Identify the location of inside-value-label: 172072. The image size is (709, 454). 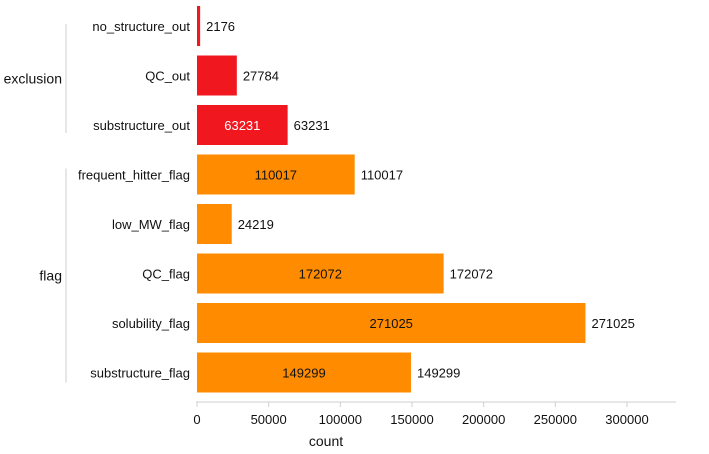
(320, 274).